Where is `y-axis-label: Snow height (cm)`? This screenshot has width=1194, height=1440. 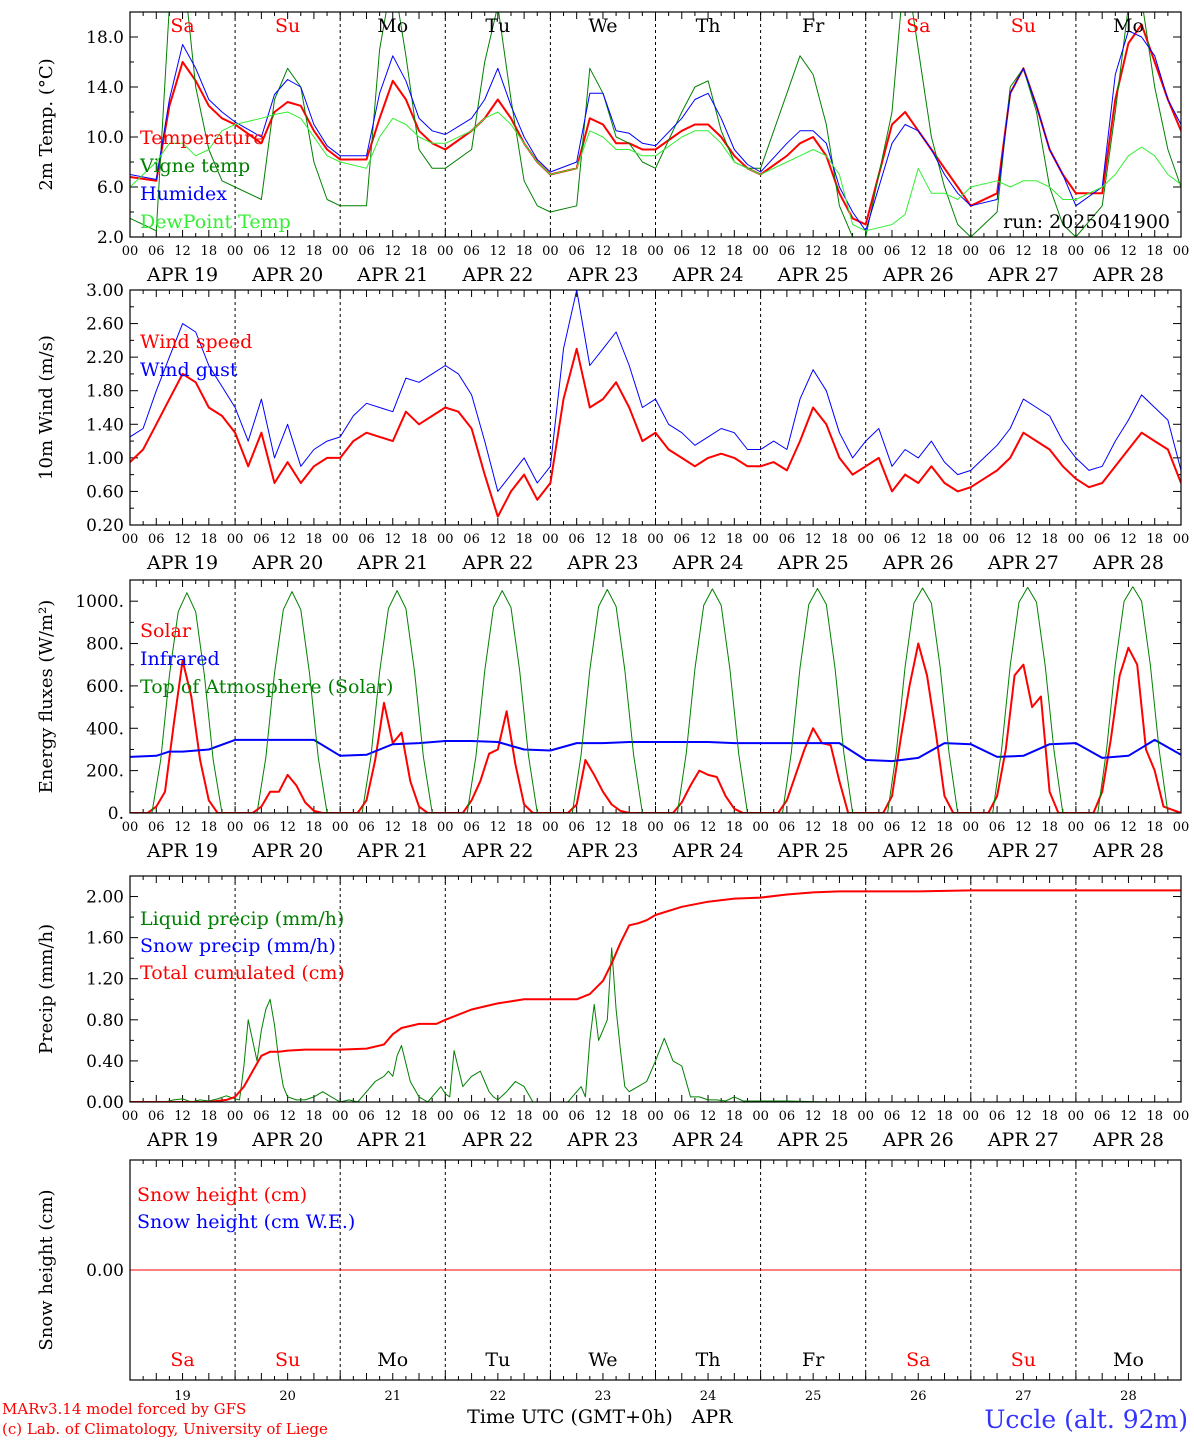 y-axis-label: Snow height (cm) is located at coordinates (46, 1269).